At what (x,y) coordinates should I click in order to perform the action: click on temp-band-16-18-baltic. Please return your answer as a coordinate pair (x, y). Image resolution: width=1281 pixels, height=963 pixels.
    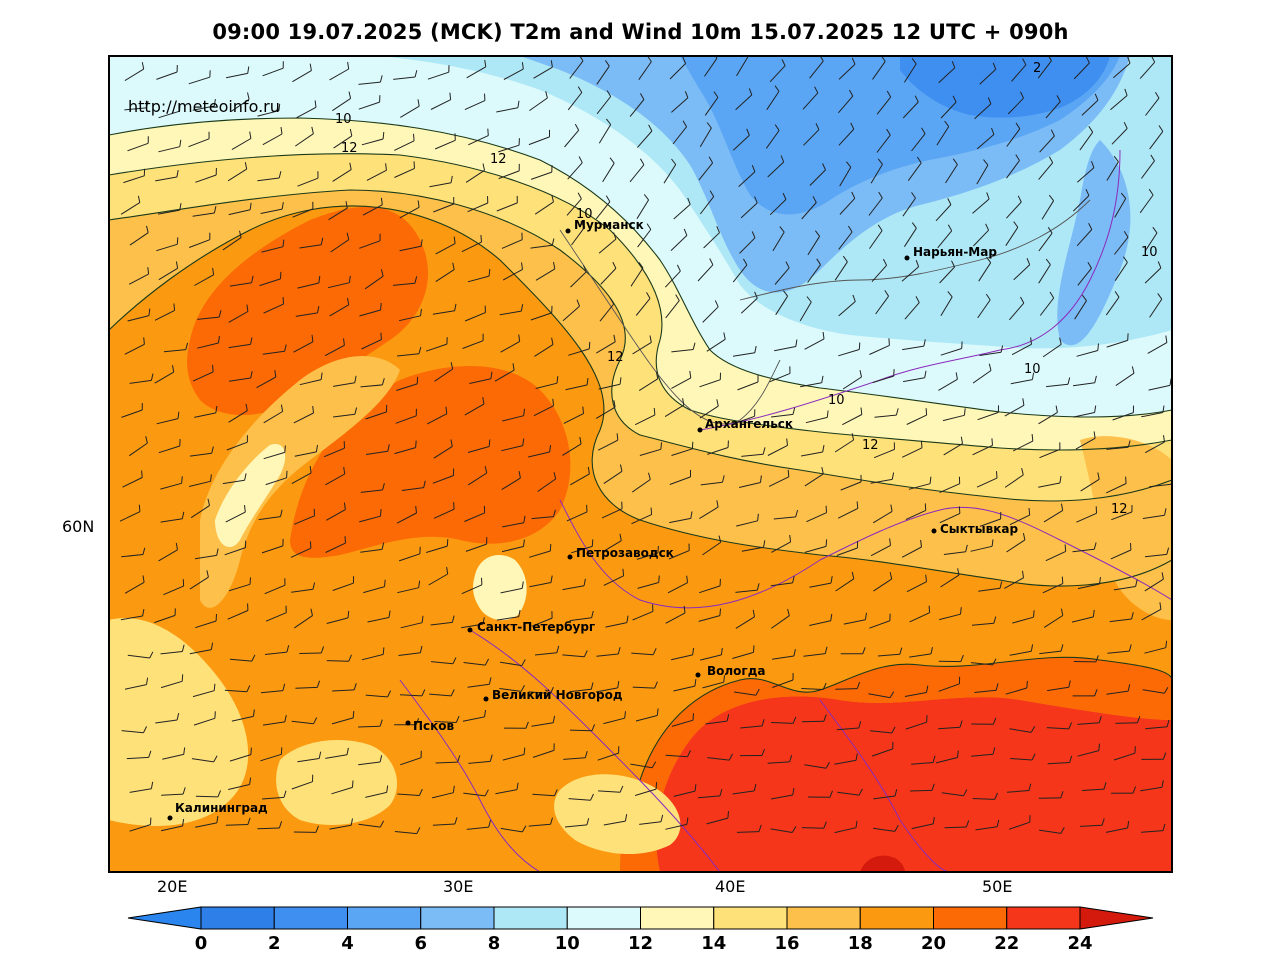
    Looking at the image, I should click on (179, 722).